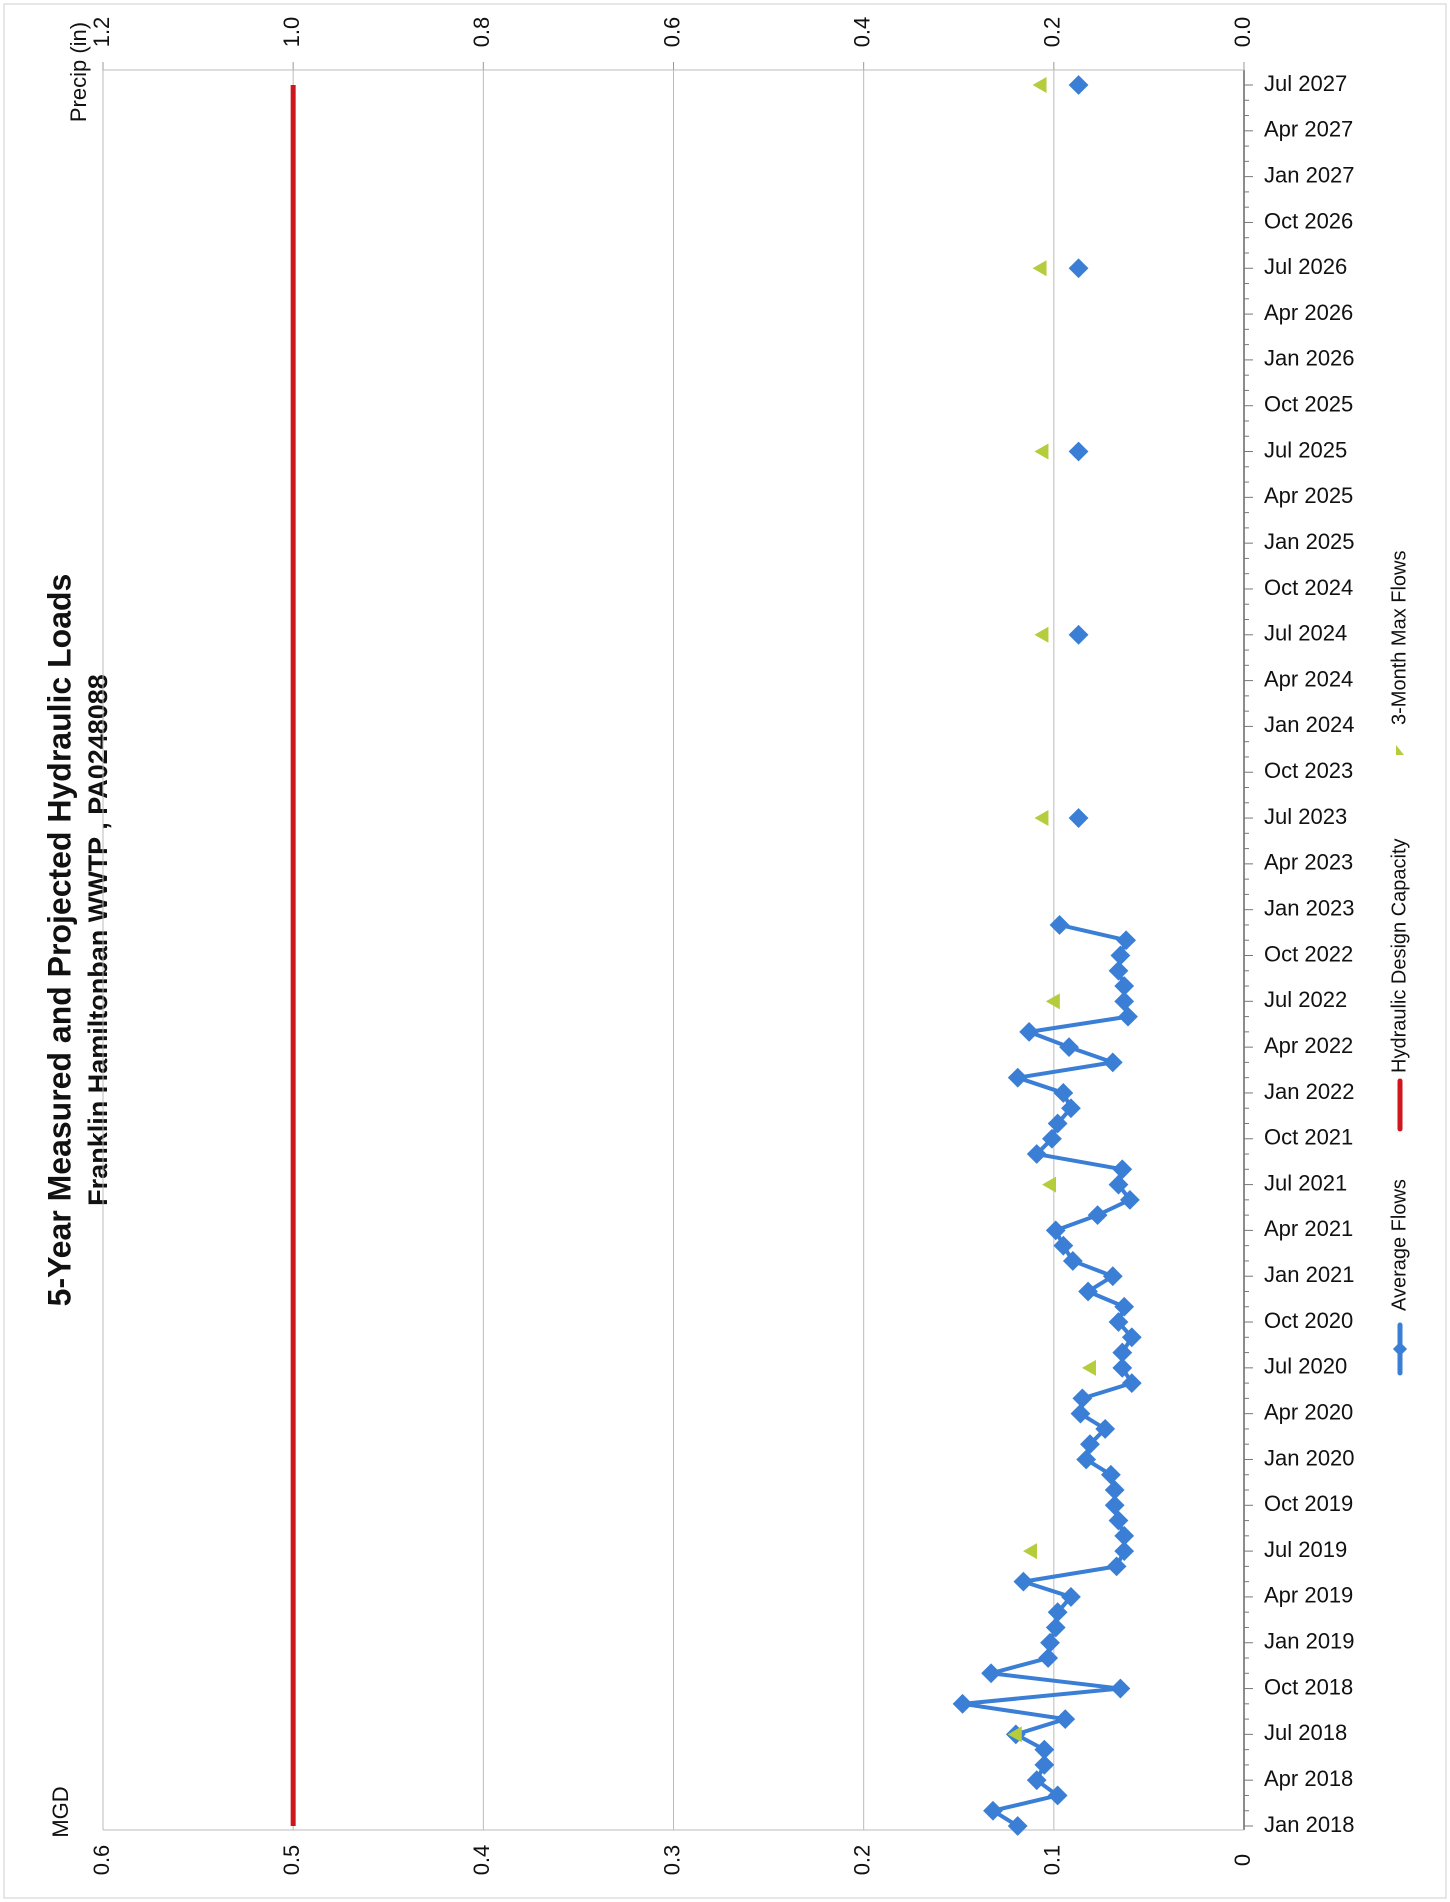 The image size is (1450, 1902). What do you see at coordinates (1308, 1686) in the screenshot?
I see `x-tick-label: Oct 2018` at bounding box center [1308, 1686].